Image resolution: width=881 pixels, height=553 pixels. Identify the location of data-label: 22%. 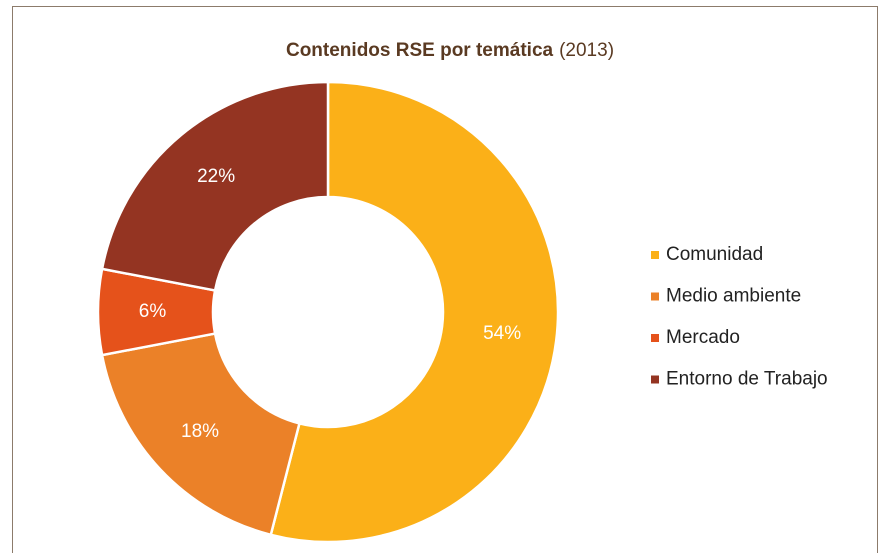
(216, 176).